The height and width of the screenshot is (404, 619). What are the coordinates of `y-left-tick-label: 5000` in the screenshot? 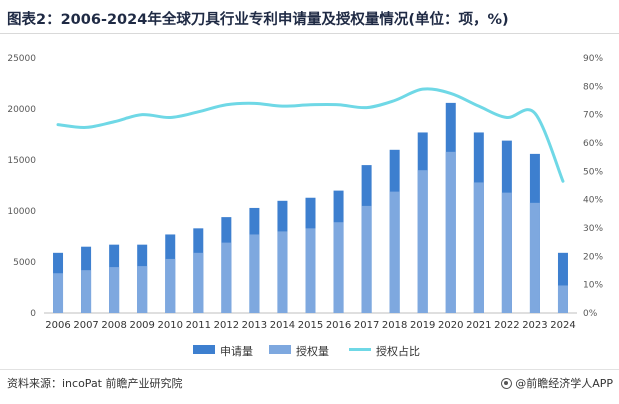 It's located at (24, 263).